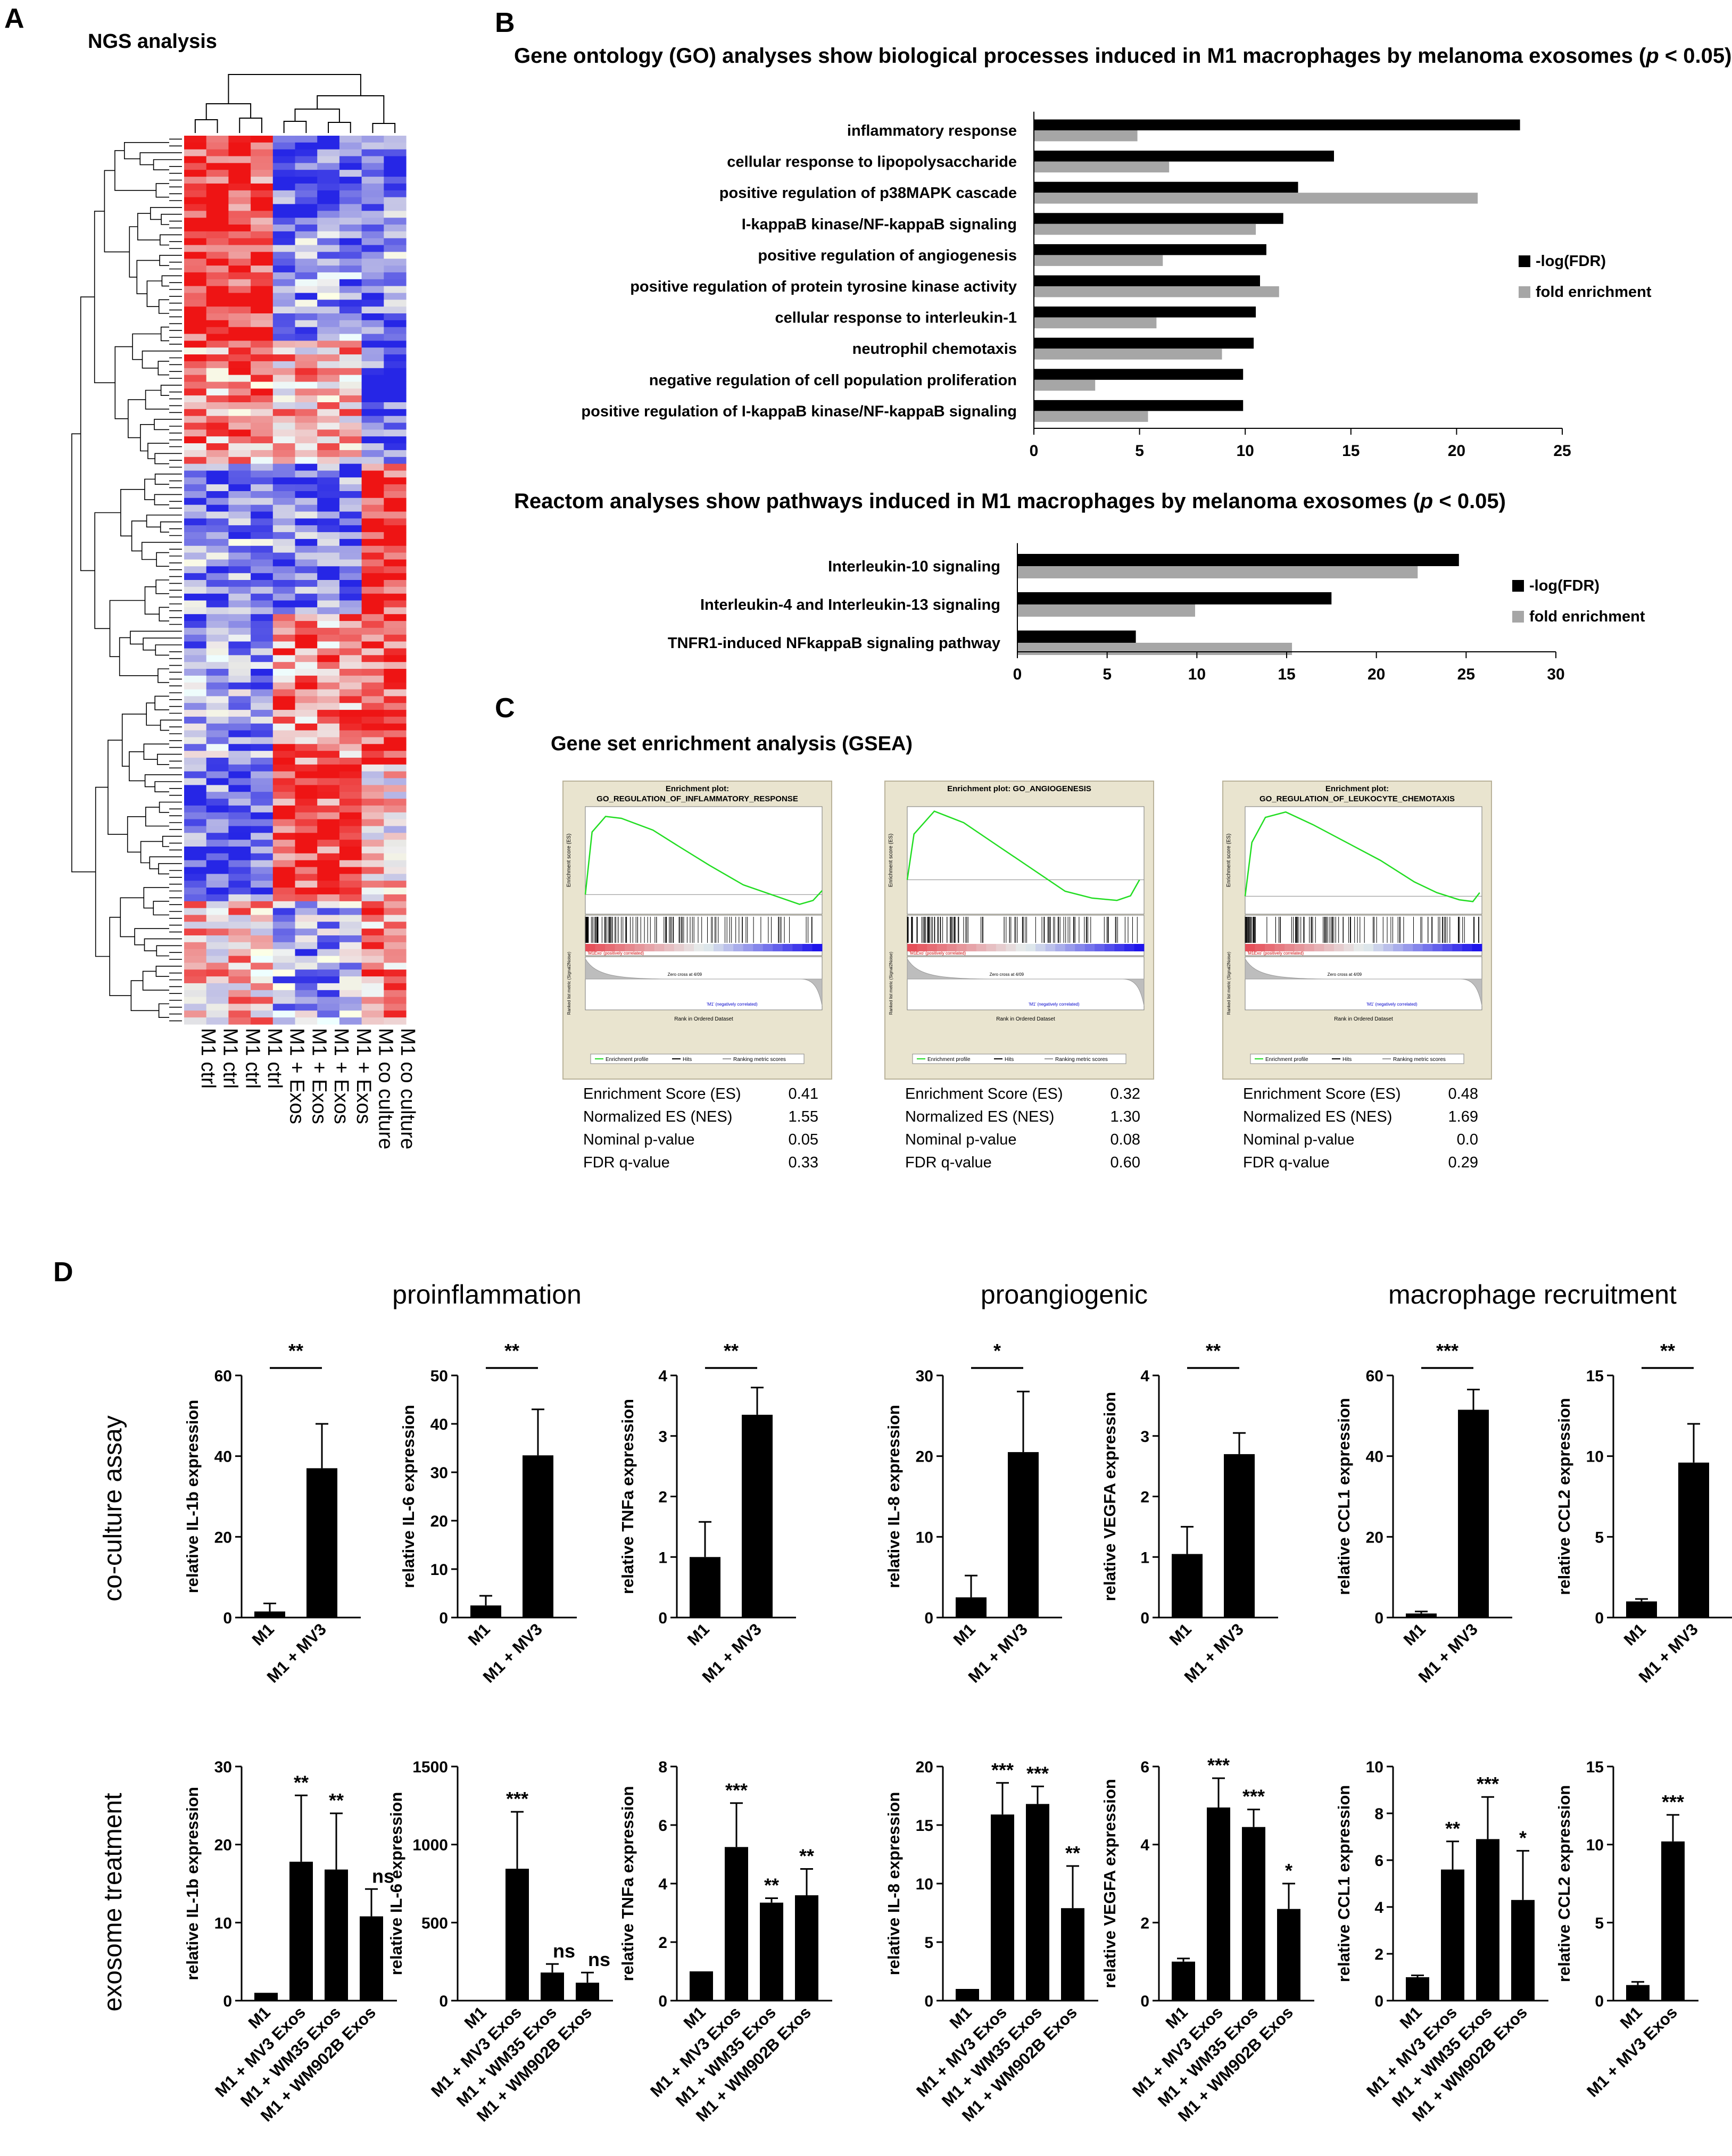  What do you see at coordinates (487, 1294) in the screenshot?
I see `group-title-proinflammation: proinflammation` at bounding box center [487, 1294].